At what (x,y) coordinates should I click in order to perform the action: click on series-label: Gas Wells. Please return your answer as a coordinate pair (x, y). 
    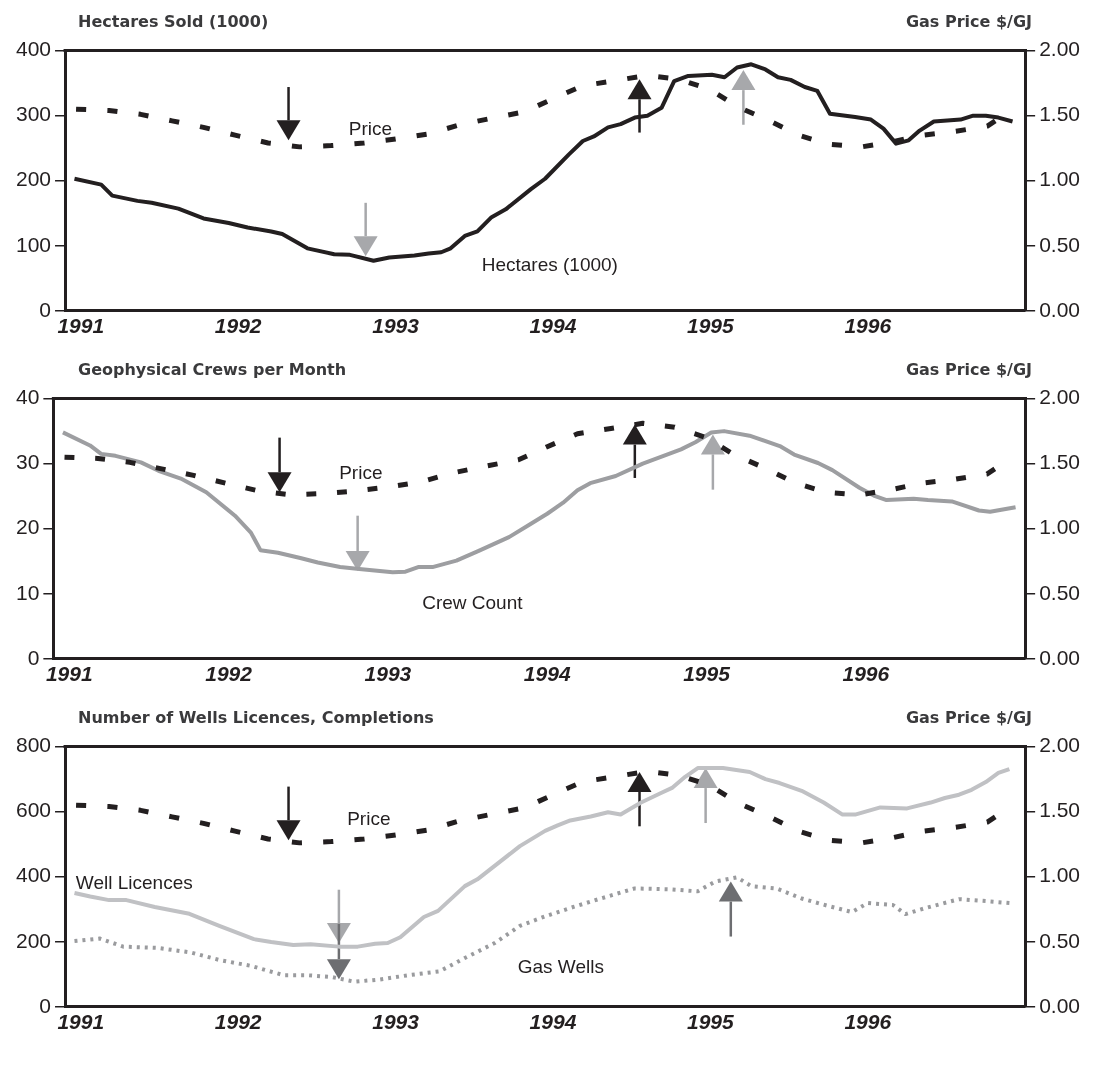
    Looking at the image, I should click on (560, 966).